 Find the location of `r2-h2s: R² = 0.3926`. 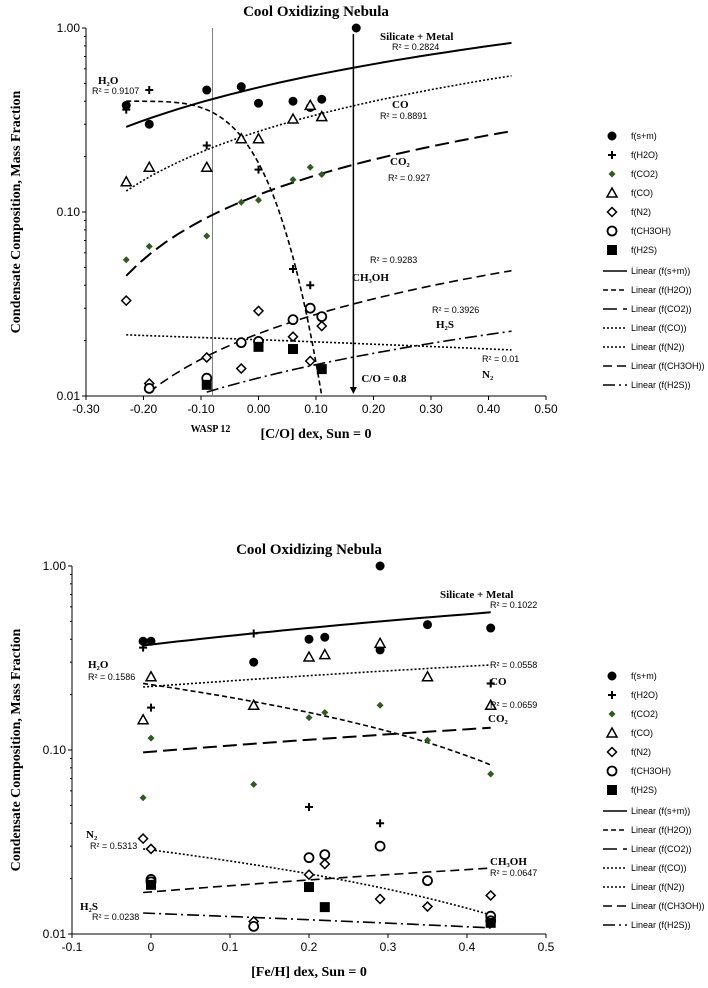

r2-h2s: R² = 0.3926 is located at coordinates (455, 310).